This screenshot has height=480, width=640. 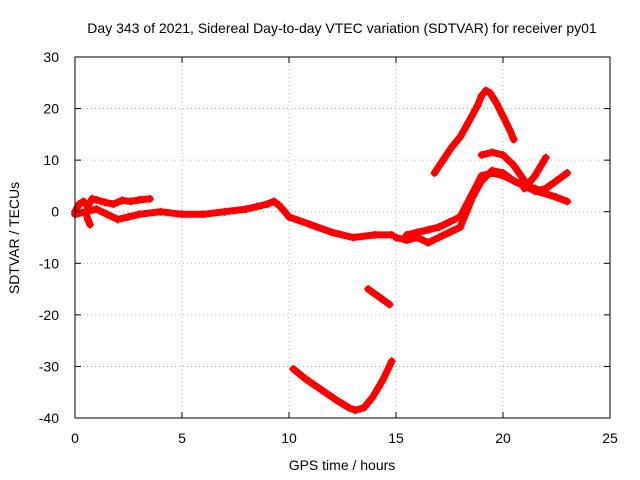 I want to click on x-tick-label: 25, so click(x=610, y=438).